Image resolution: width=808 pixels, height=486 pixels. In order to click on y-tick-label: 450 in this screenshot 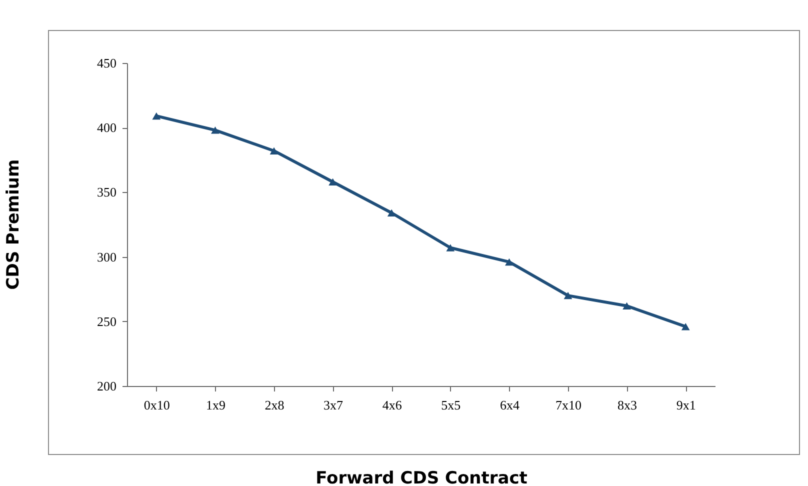, I will do `click(106, 63)`.